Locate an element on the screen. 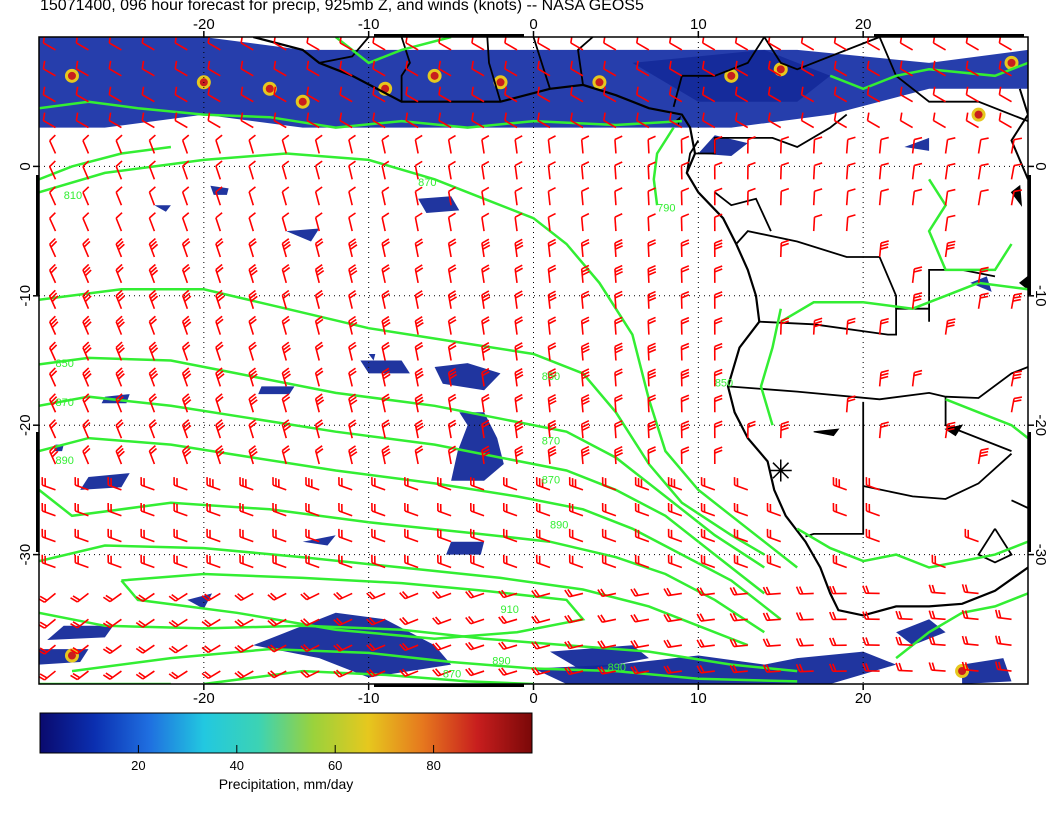  precip-core is located at coordinates (71, 655).